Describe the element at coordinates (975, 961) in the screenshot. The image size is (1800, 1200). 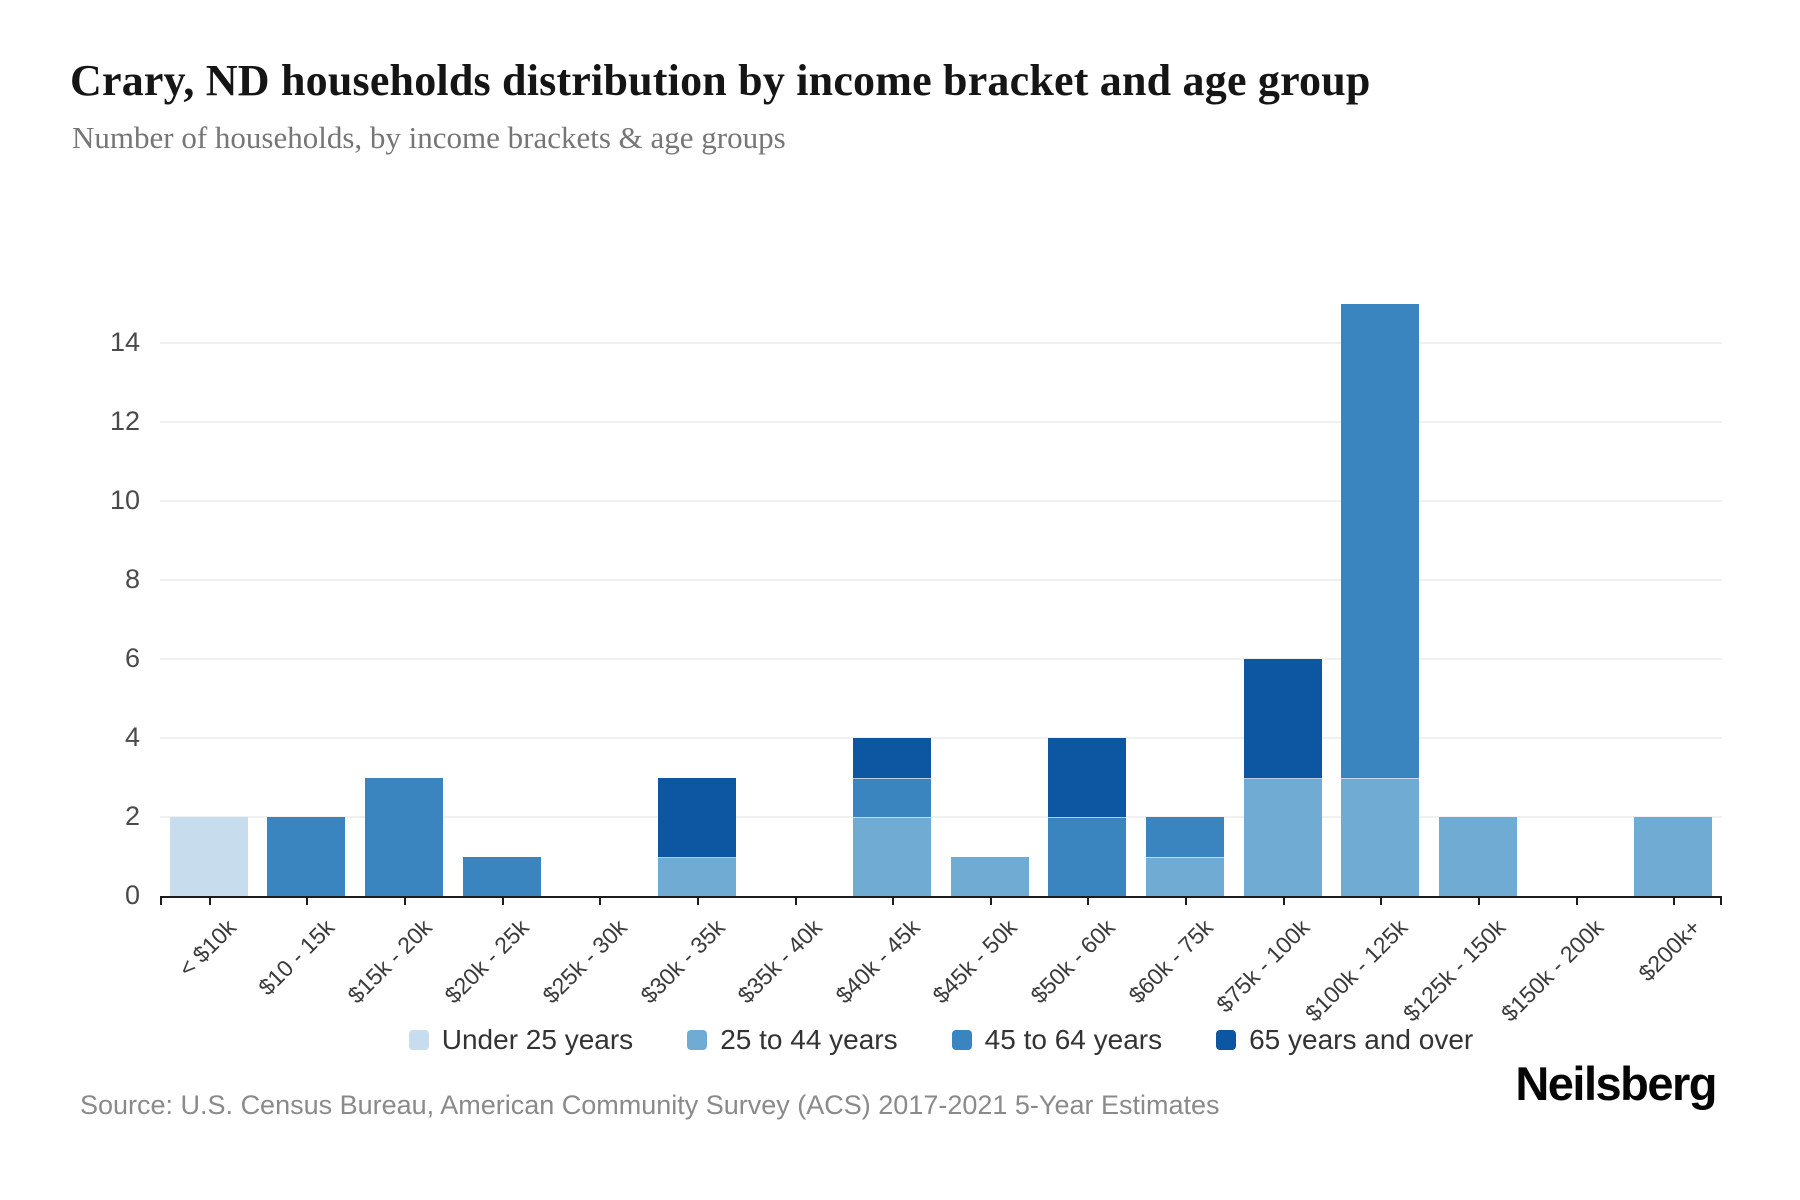
I see `x-axis-category-label: $45k - 50k` at that location.